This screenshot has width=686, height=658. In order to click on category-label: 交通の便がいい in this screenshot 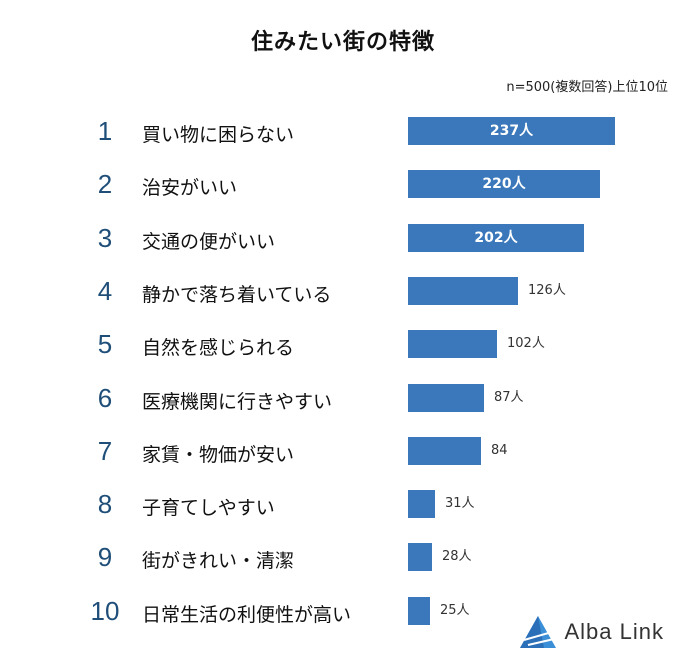, I will do `click(209, 241)`.